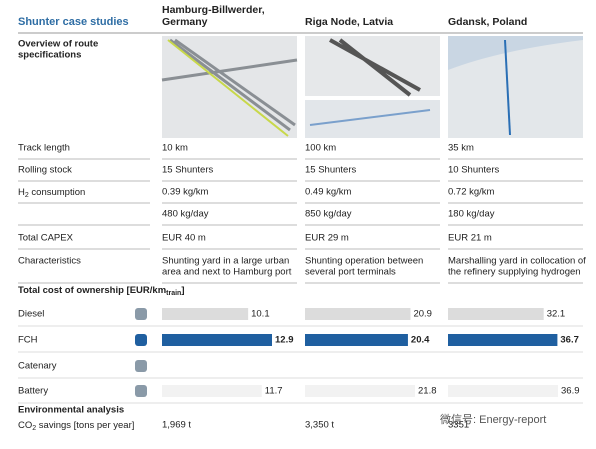 The height and width of the screenshot is (449, 596). I want to click on bar-label: 36.7, so click(569, 340).